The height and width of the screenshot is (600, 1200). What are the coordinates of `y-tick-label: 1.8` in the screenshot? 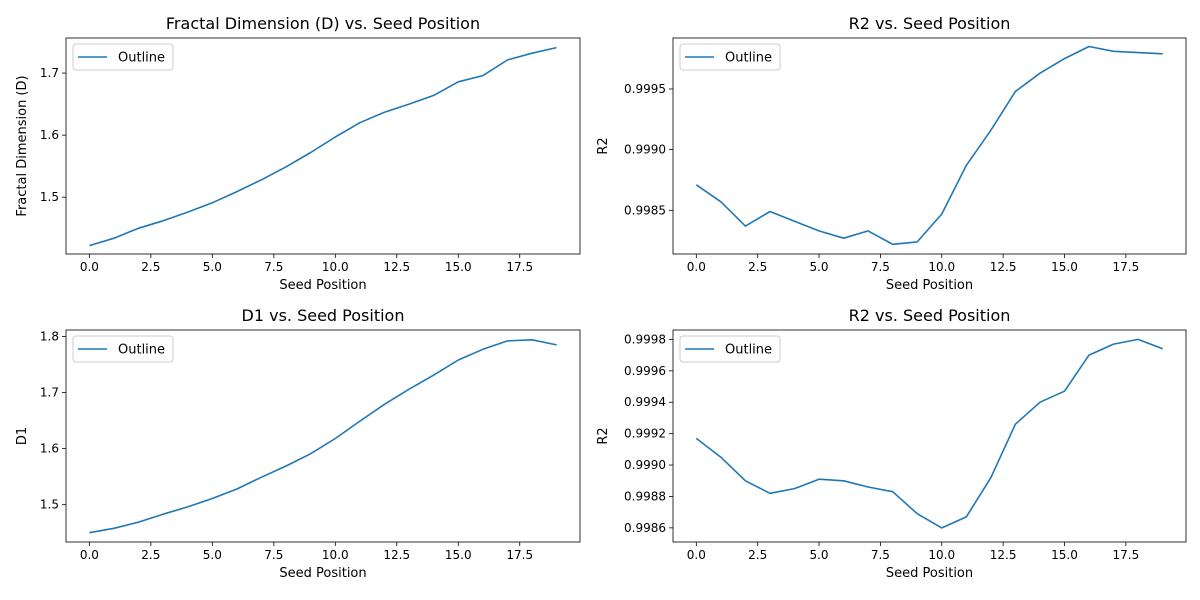 It's located at (49, 336).